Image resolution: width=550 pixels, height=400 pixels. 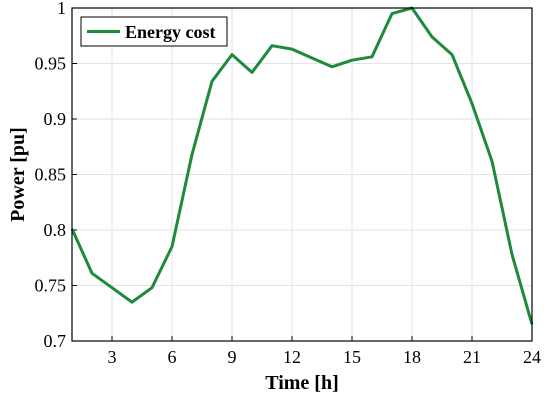 I want to click on x-axis-label: Time [h], so click(x=302, y=383).